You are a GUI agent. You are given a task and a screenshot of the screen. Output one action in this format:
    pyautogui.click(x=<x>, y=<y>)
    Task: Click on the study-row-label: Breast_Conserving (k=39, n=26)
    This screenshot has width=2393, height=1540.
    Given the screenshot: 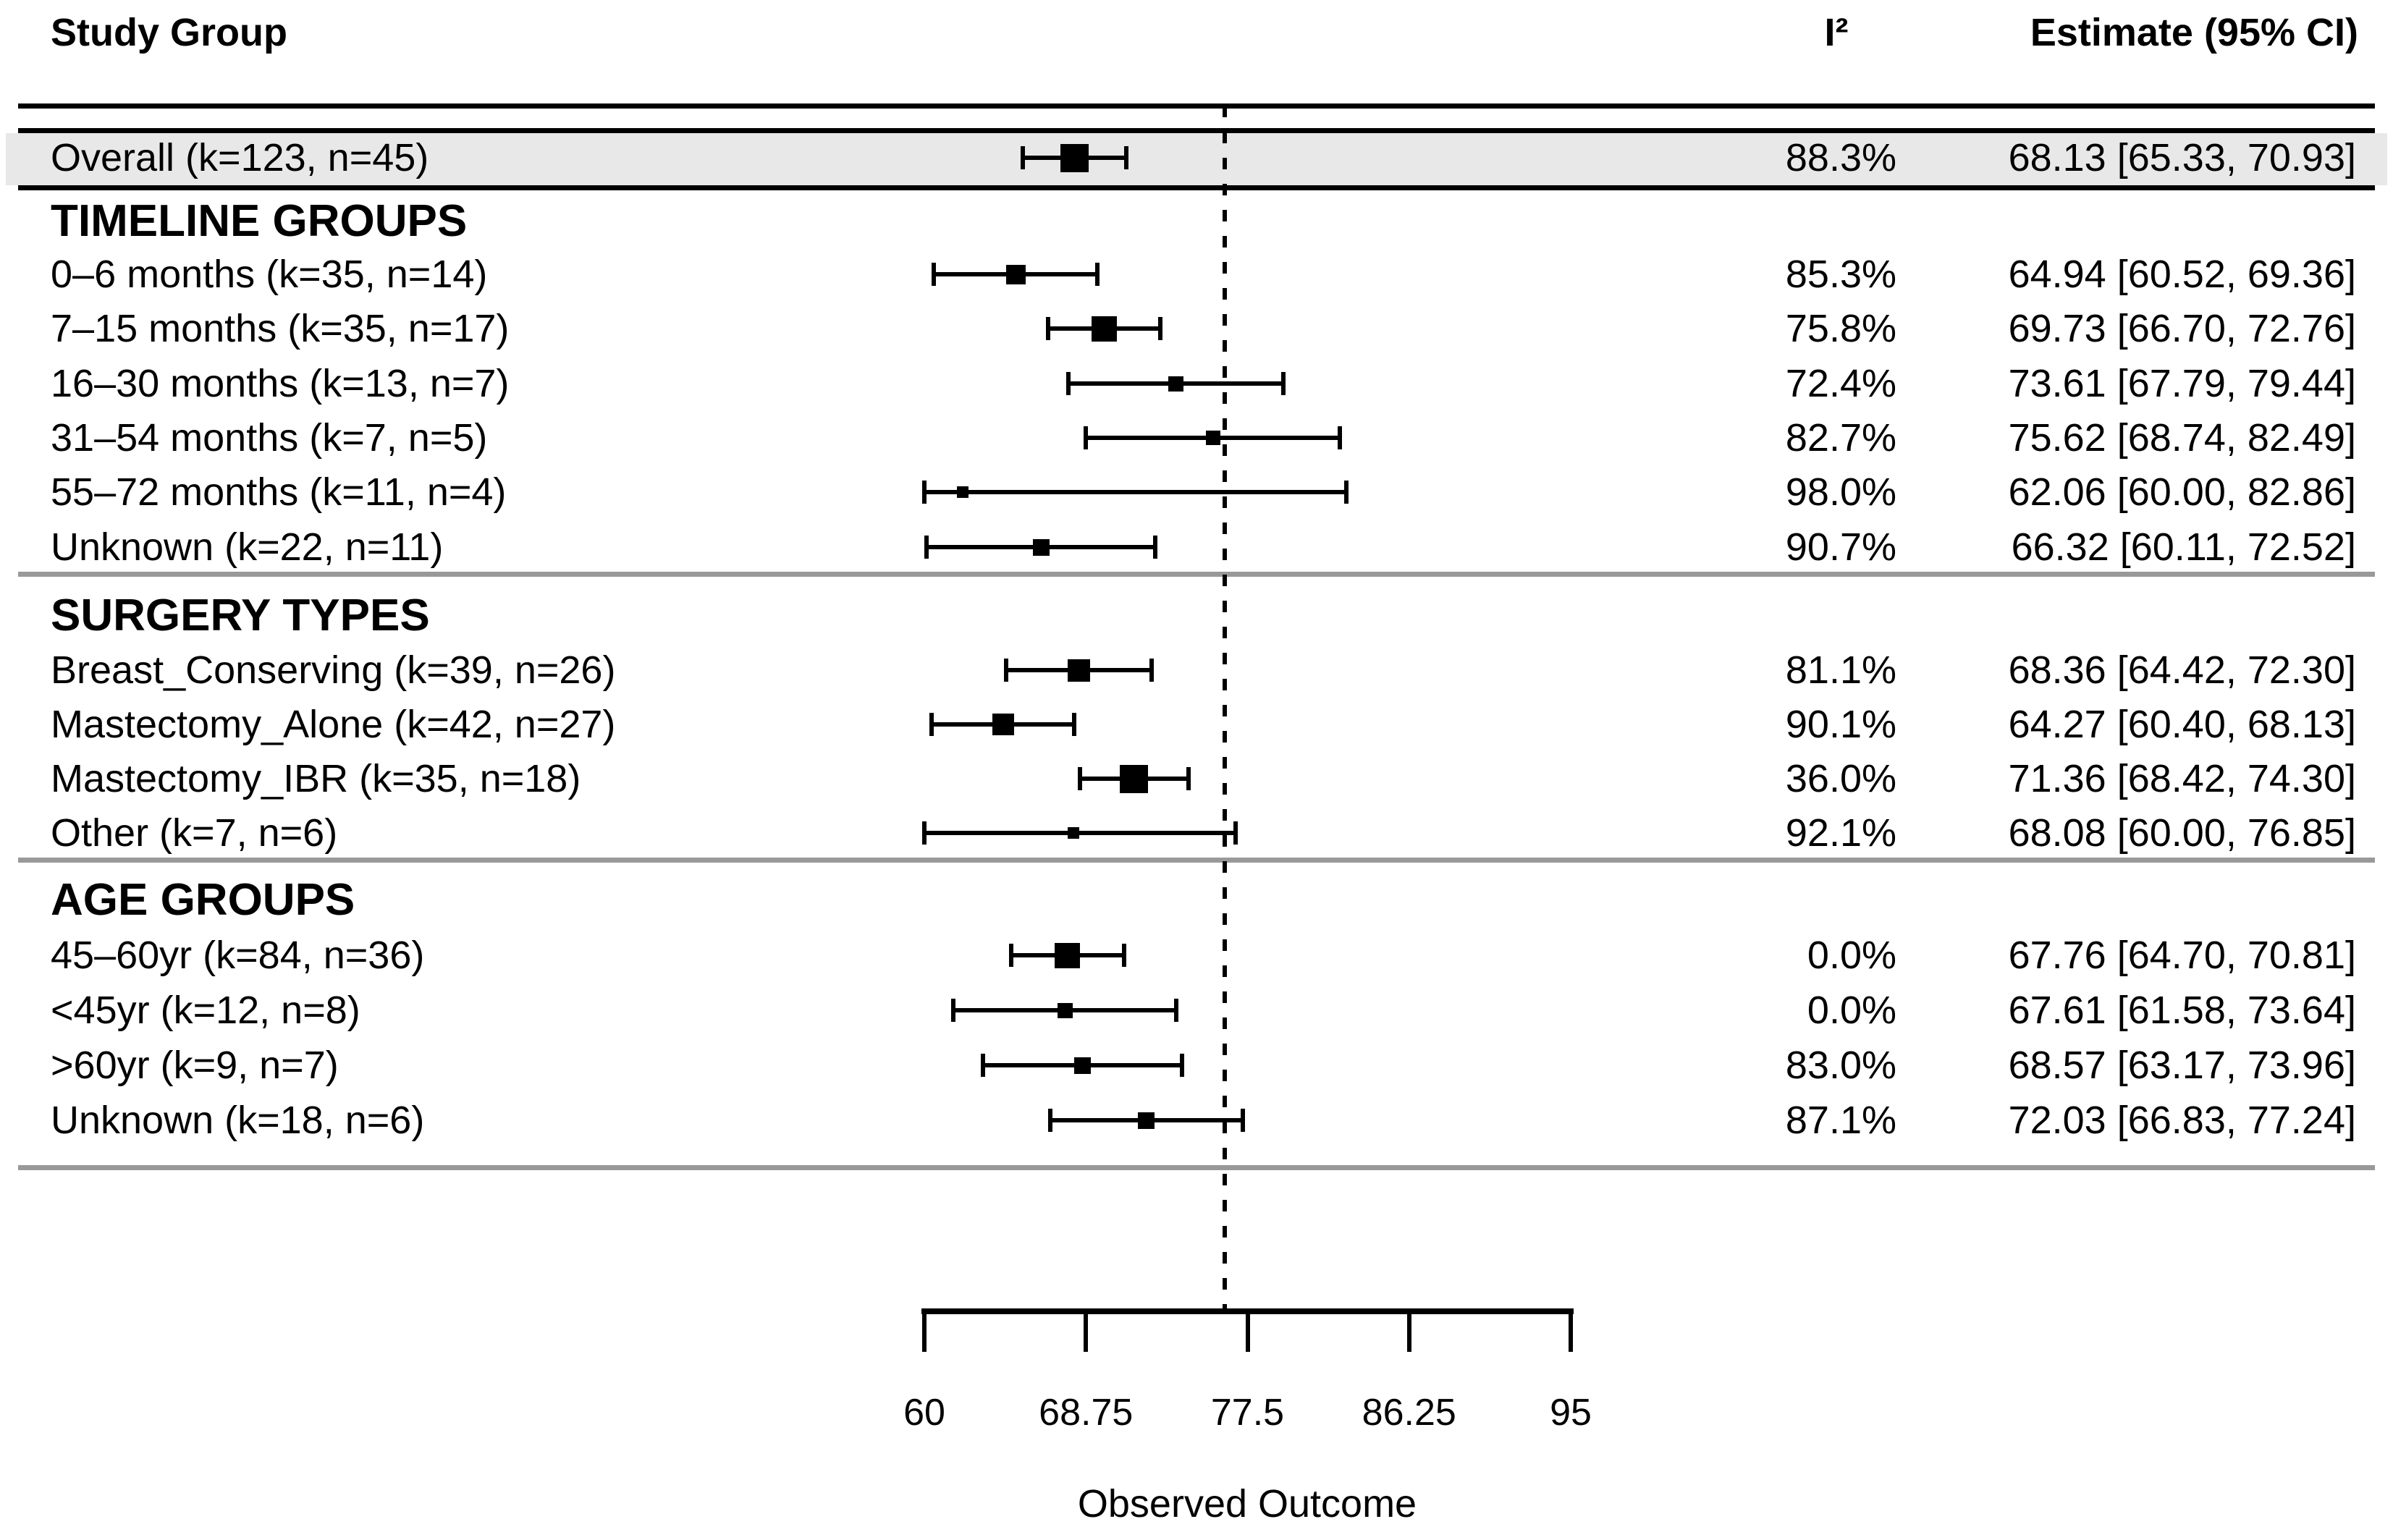 What is the action you would take?
    pyautogui.click(x=333, y=670)
    